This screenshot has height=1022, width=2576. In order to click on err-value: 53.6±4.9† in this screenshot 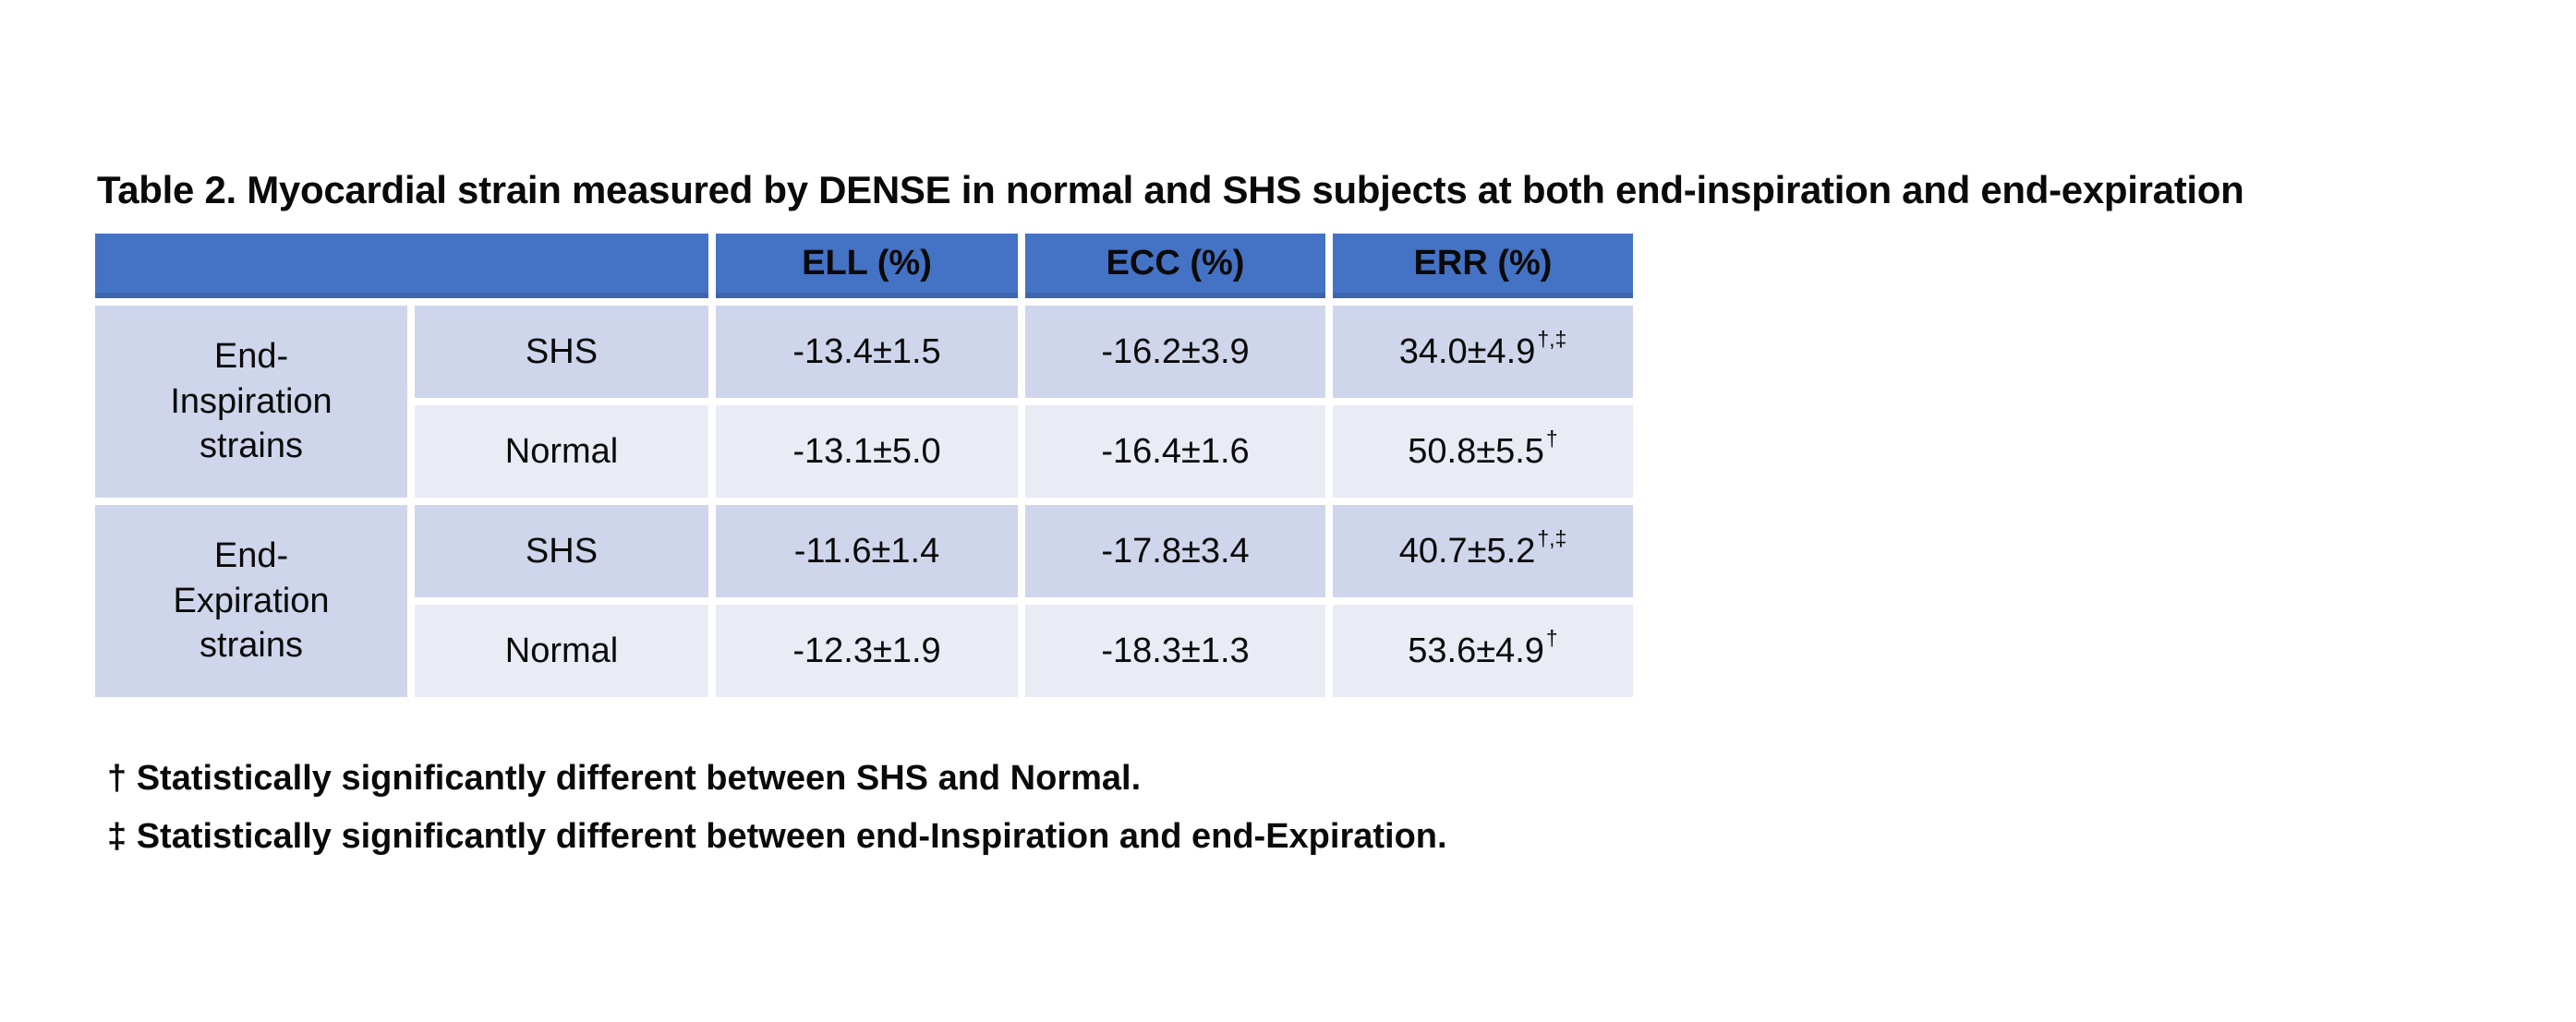, I will do `click(1483, 651)`.